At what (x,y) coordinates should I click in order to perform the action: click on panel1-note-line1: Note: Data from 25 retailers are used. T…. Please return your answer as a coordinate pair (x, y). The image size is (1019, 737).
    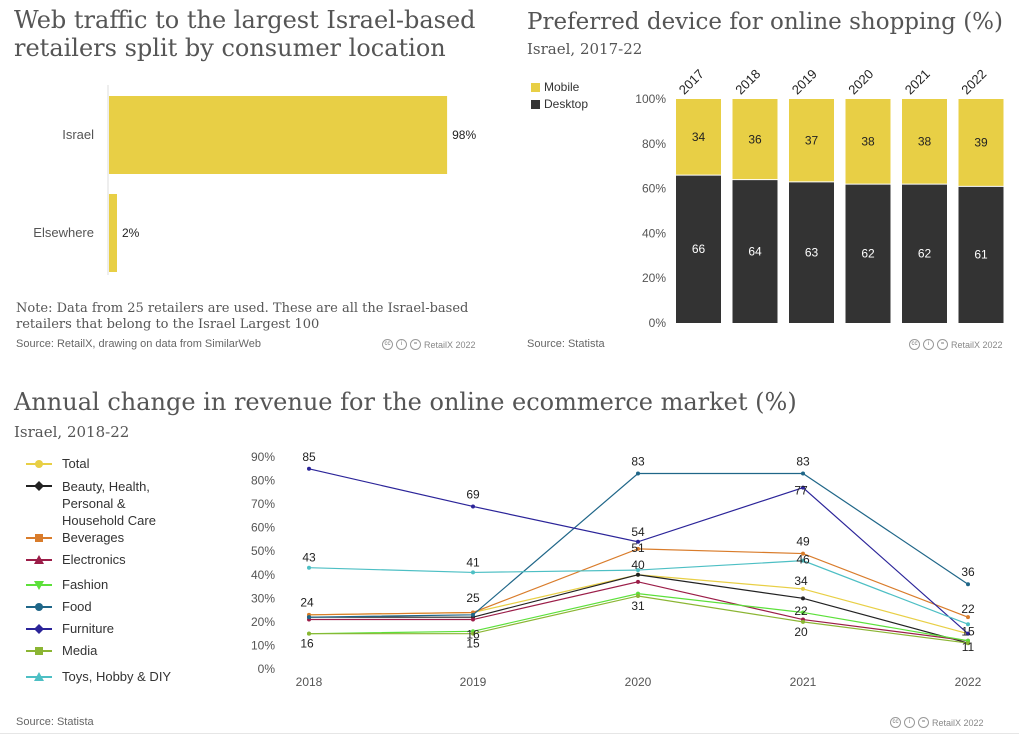
    Looking at the image, I should click on (242, 308).